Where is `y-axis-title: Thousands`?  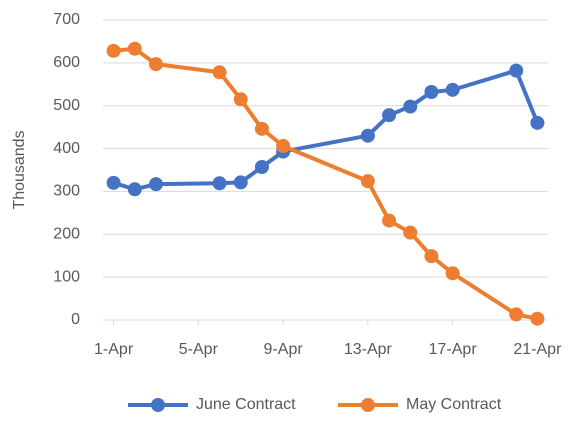 y-axis-title: Thousands is located at coordinates (19, 169).